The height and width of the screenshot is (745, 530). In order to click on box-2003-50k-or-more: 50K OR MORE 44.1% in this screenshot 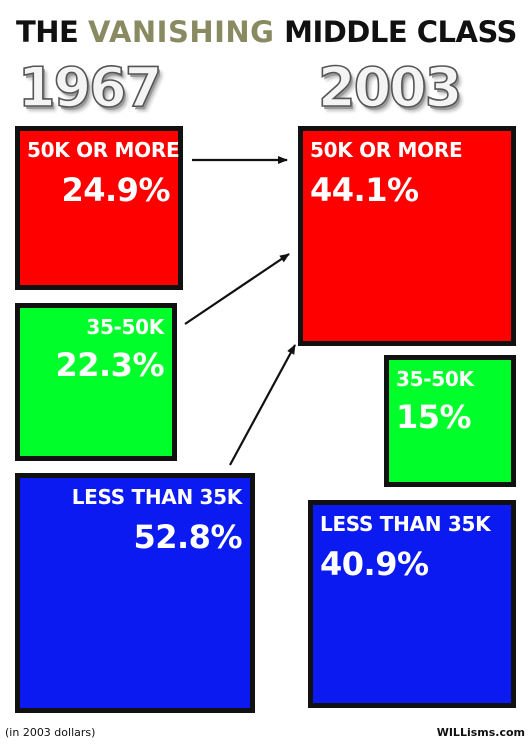, I will do `click(407, 236)`.